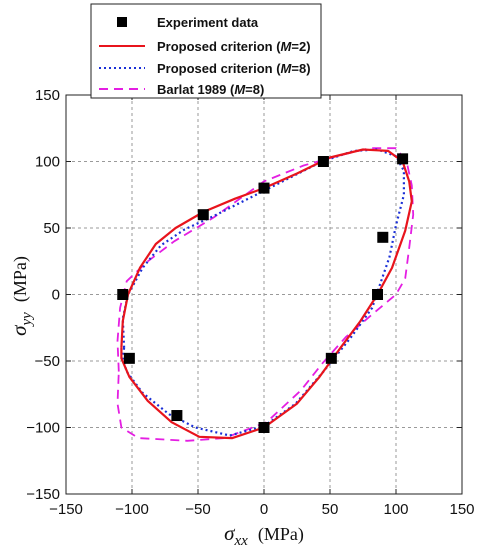 The height and width of the screenshot is (550, 478). Describe the element at coordinates (264, 509) in the screenshot. I see `x-tick-label: 0` at that location.